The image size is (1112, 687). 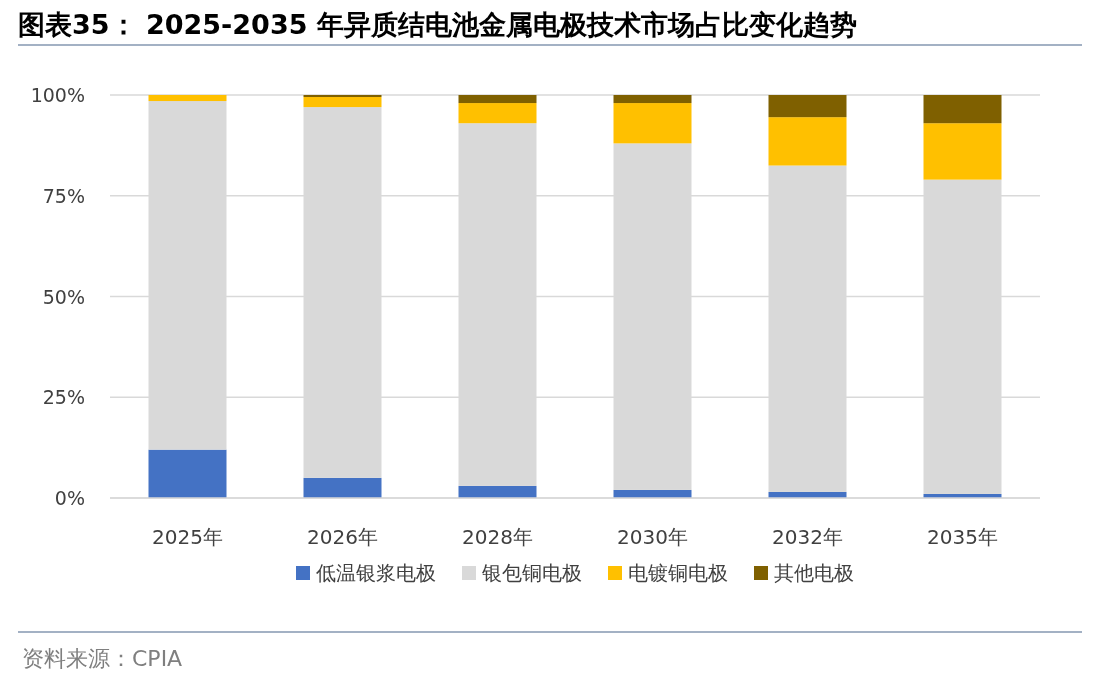 What do you see at coordinates (102, 658) in the screenshot?
I see `text: 资料来源：CPIA` at bounding box center [102, 658].